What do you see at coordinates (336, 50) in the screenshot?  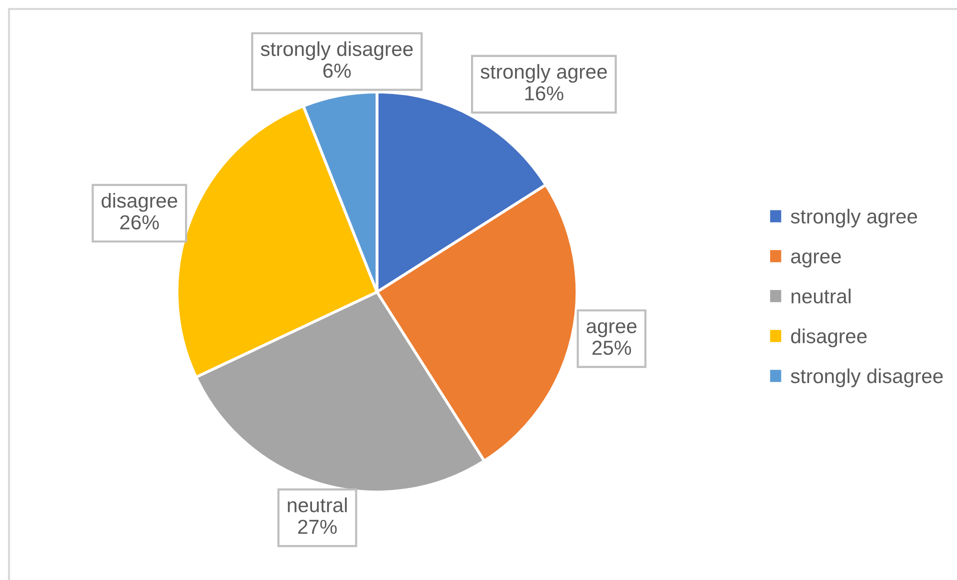 I see `slice-label: strongly disagree` at bounding box center [336, 50].